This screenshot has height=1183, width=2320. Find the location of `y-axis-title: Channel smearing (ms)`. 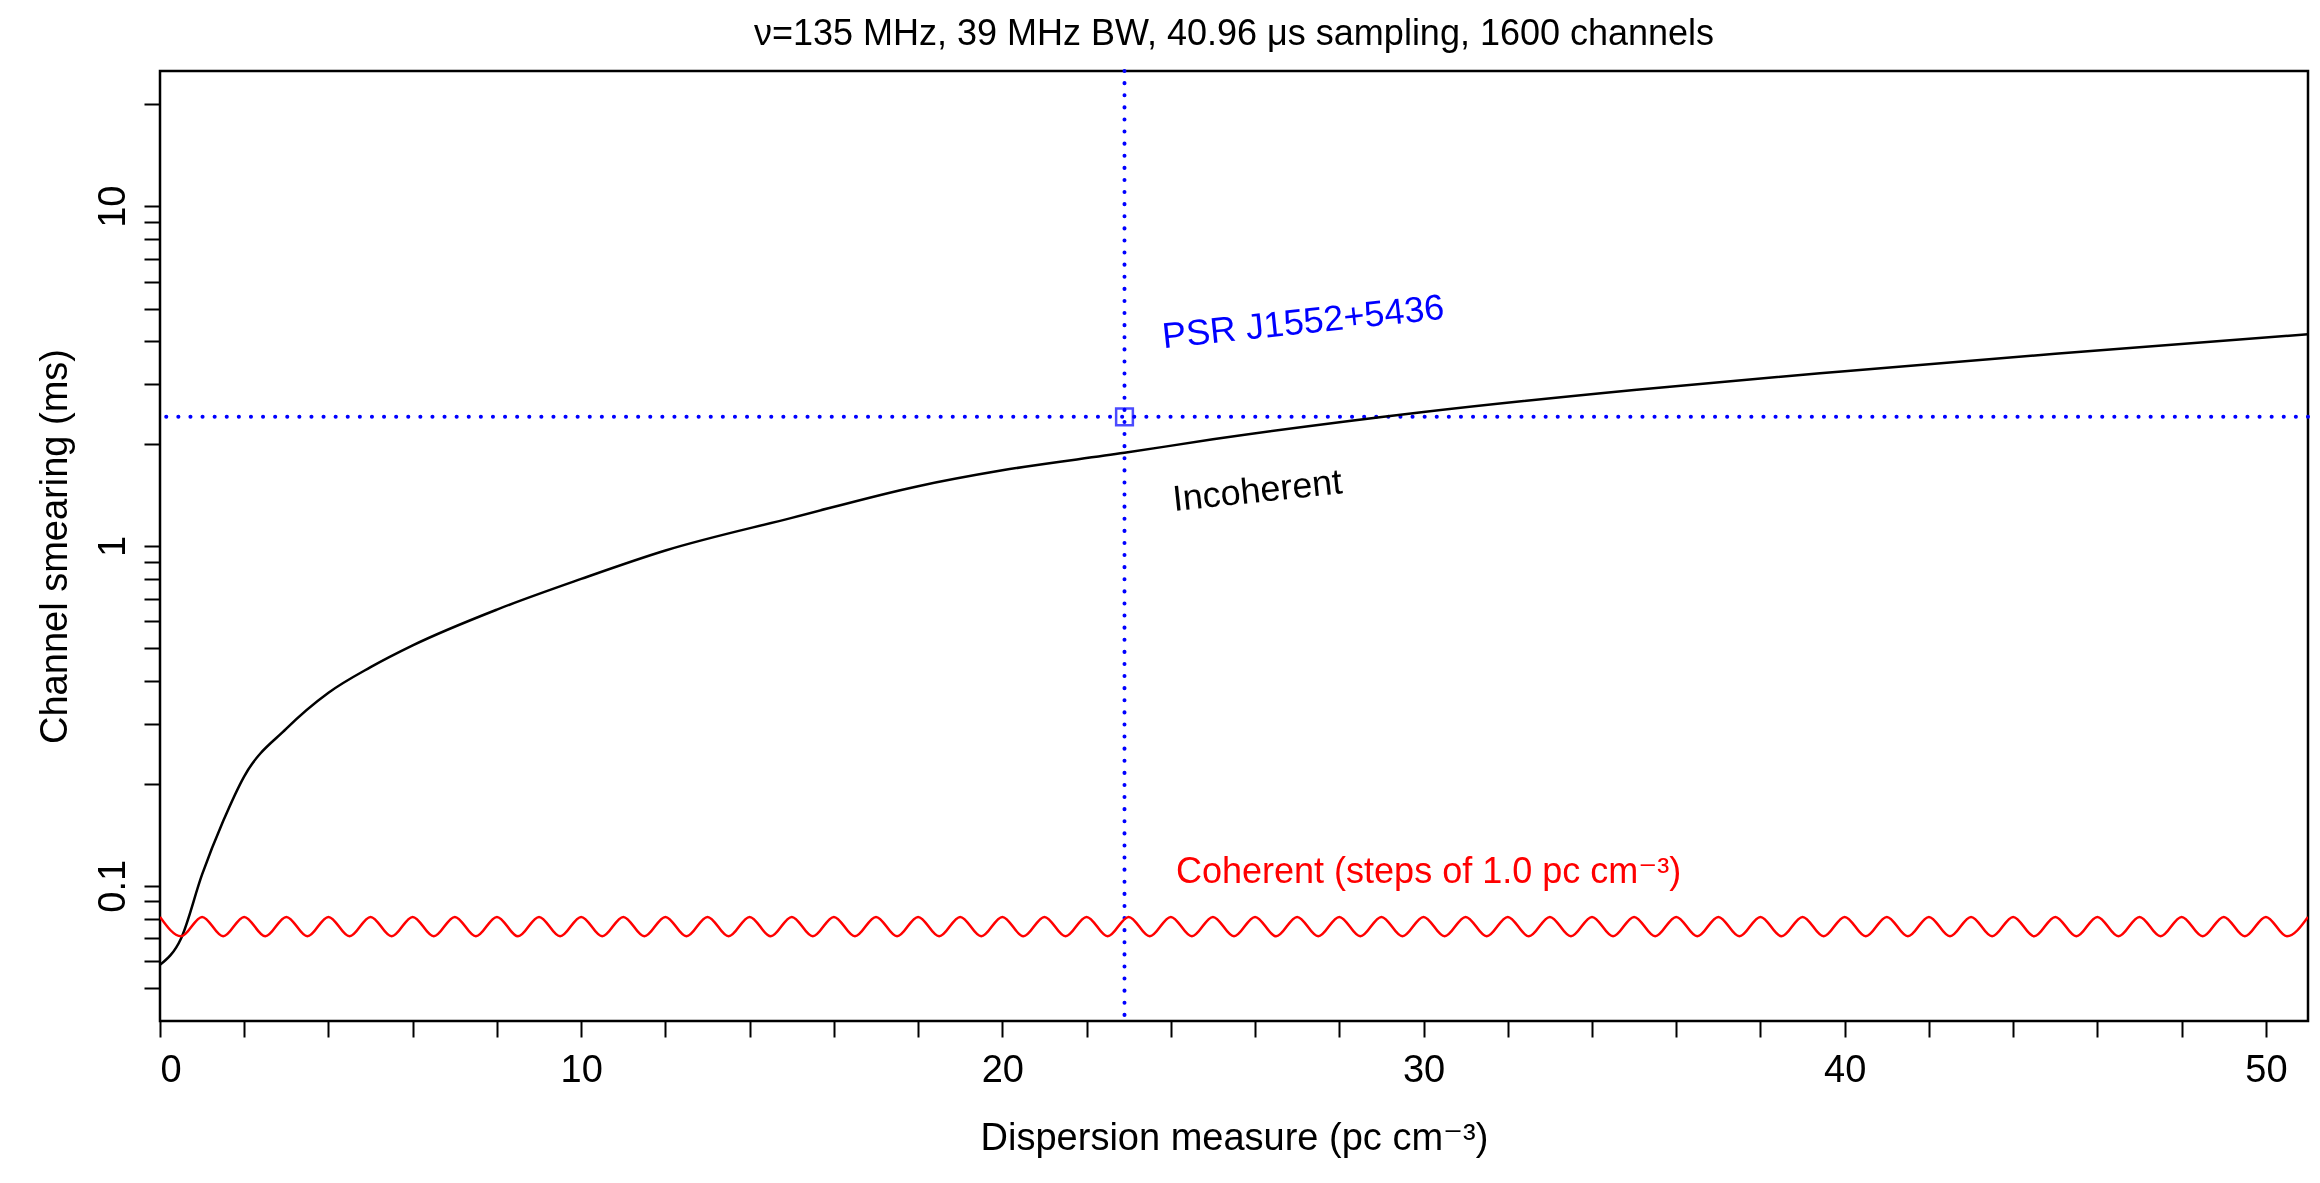

y-axis-title: Channel smearing (ms) is located at coordinates (53, 546).